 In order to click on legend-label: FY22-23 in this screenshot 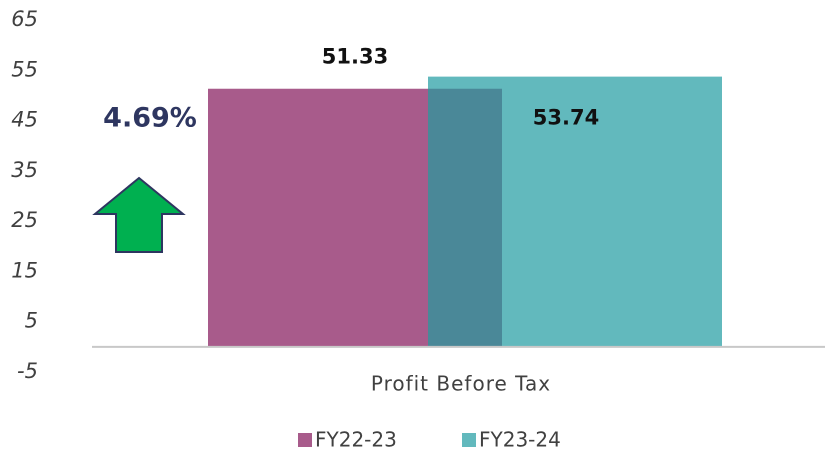, I will do `click(356, 440)`.